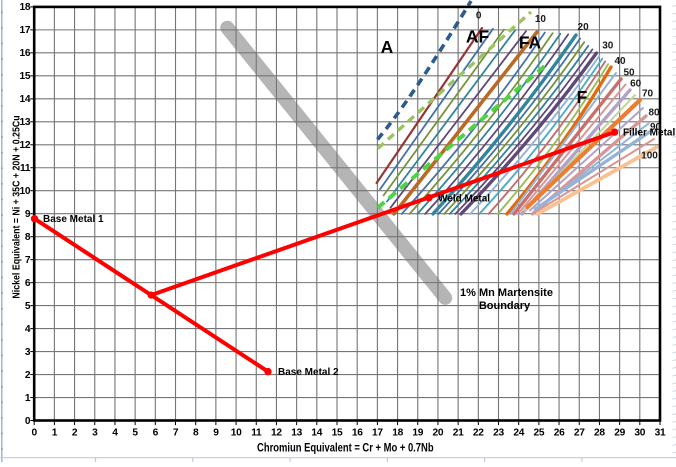 The width and height of the screenshot is (676, 467). I want to click on svg-text: 31, so click(660, 433).